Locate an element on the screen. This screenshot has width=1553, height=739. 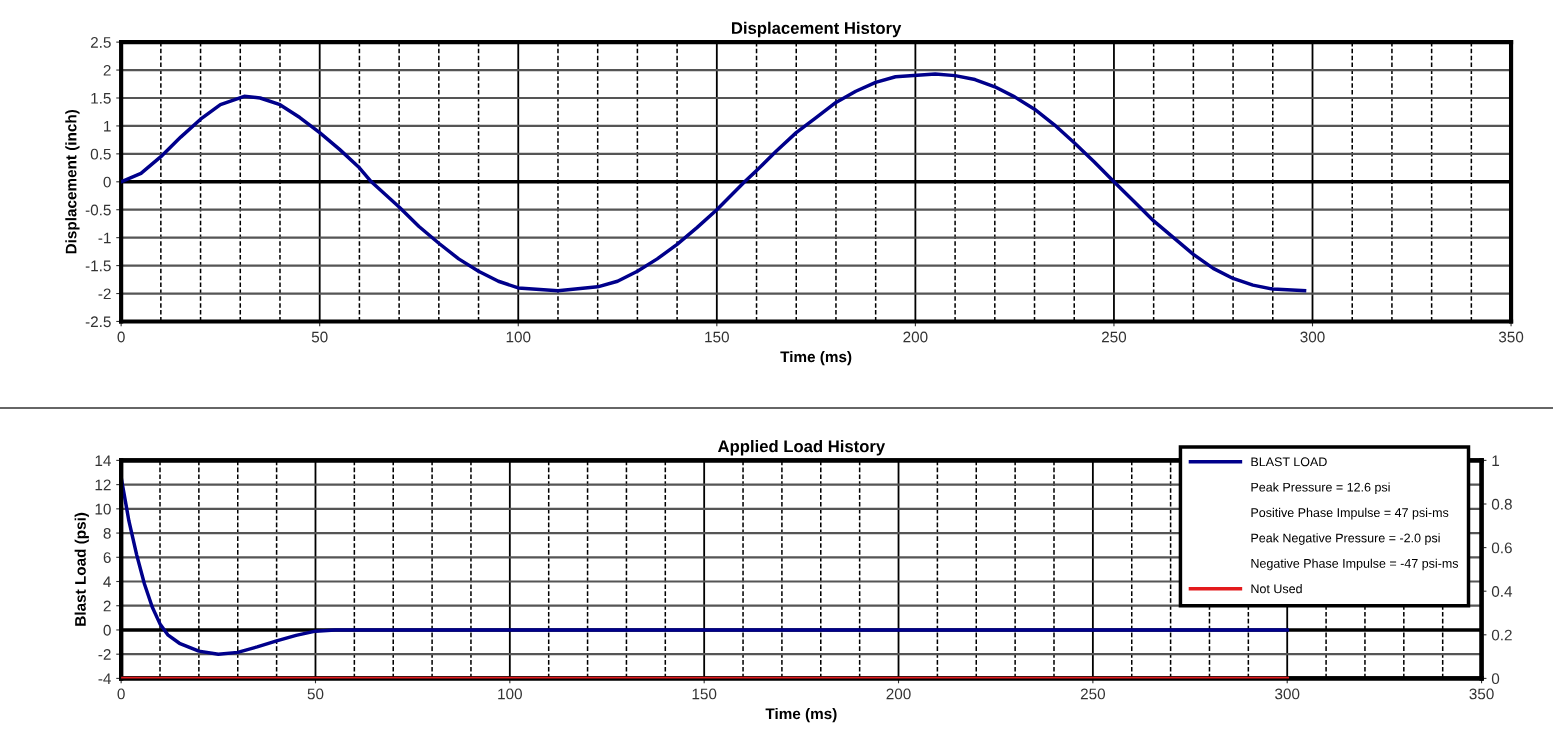
chart-title: Applied Load History is located at coordinates (801, 447).